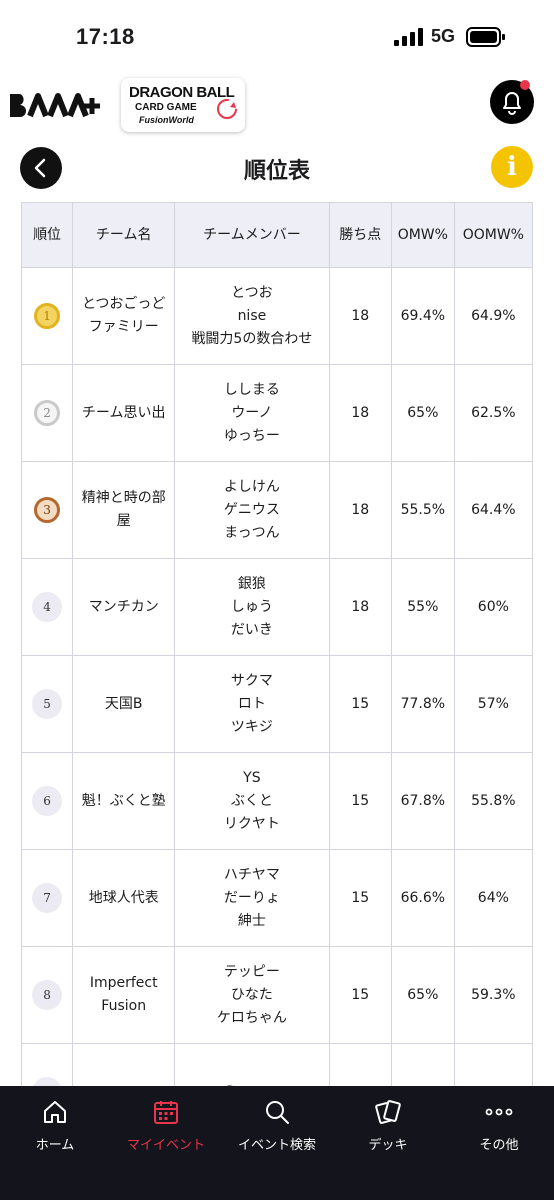 The height and width of the screenshot is (1200, 554). What do you see at coordinates (251, 920) in the screenshot?
I see `member-name: 紳士` at bounding box center [251, 920].